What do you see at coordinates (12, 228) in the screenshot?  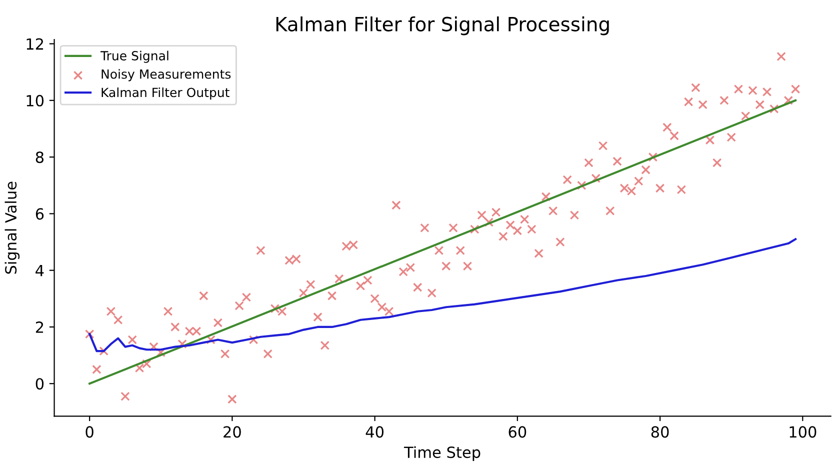 I see `y-axis-title: Signal Value` at bounding box center [12, 228].